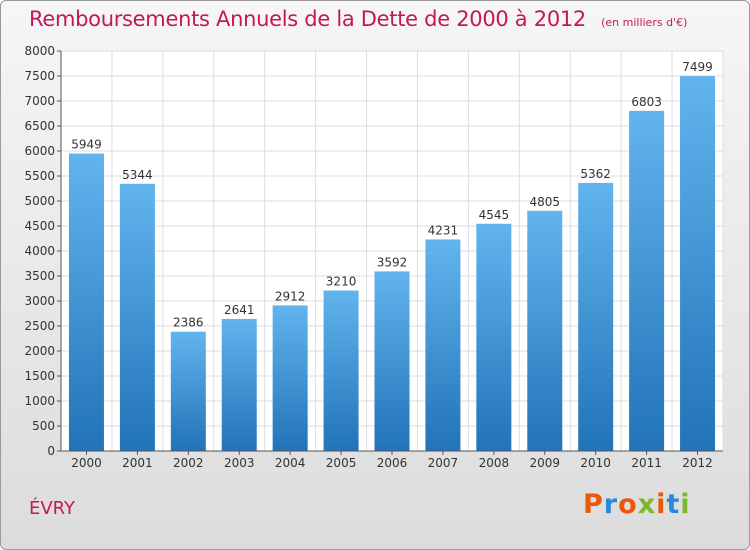 This screenshot has height=550, width=750. What do you see at coordinates (494, 215) in the screenshot?
I see `value-label-2008: 4545` at bounding box center [494, 215].